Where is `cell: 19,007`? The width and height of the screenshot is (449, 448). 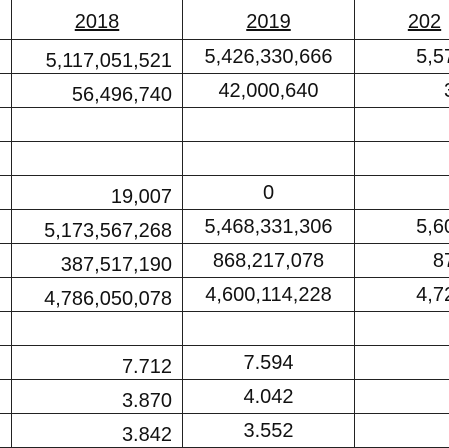
cell: 19,007 is located at coordinates (97, 193).